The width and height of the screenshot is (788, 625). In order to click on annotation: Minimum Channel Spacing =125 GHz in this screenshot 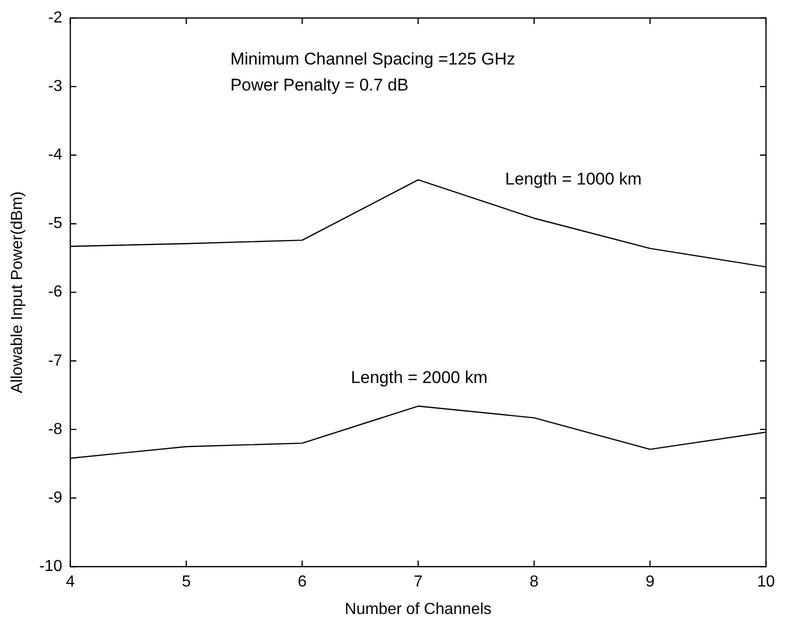, I will do `click(373, 59)`.